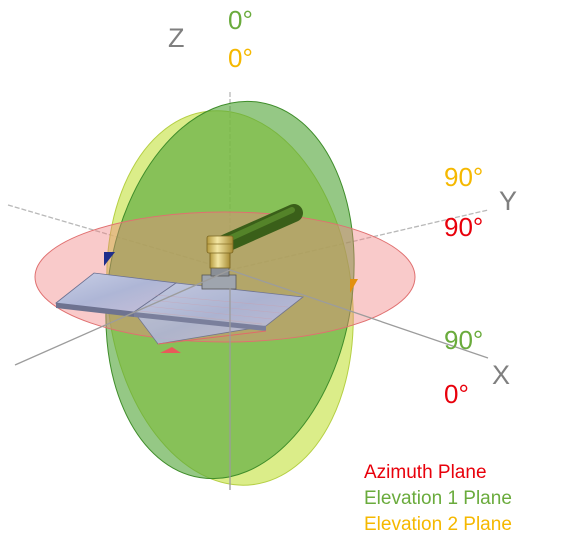 This screenshot has height=554, width=571. What do you see at coordinates (464, 177) in the screenshot?
I see `y-elevation-2-angle: 90°` at bounding box center [464, 177].